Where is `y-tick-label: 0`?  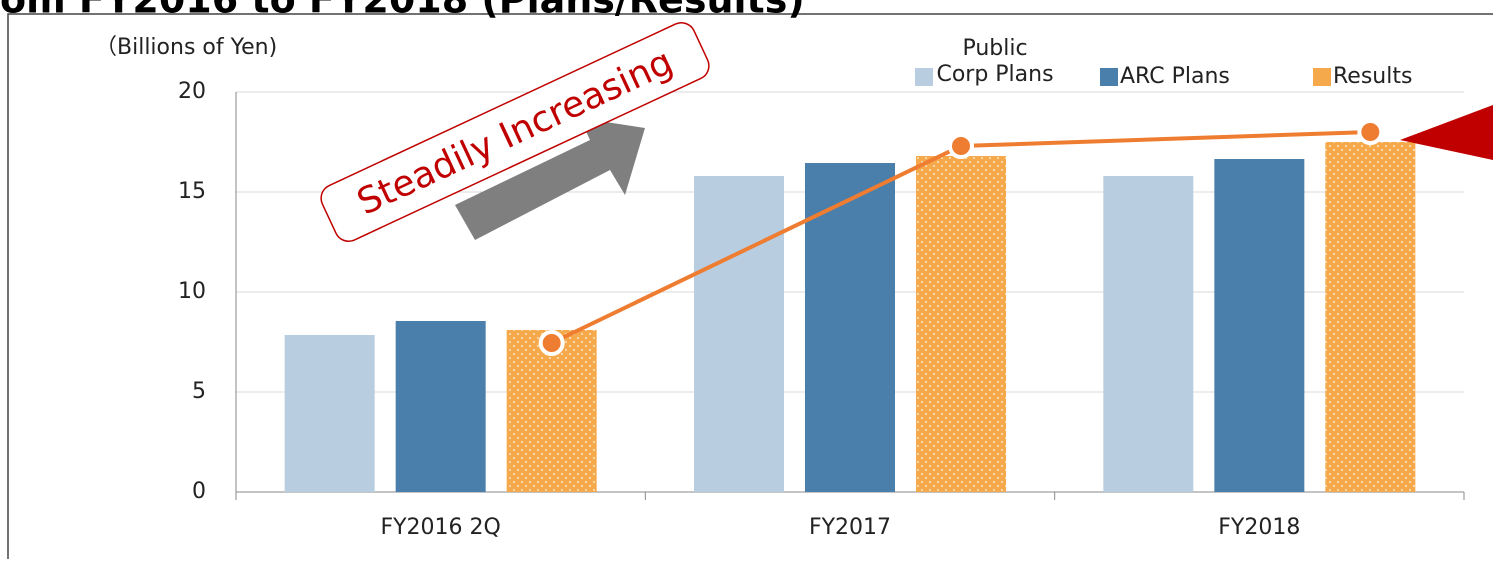
y-tick-label: 0 is located at coordinates (199, 491).